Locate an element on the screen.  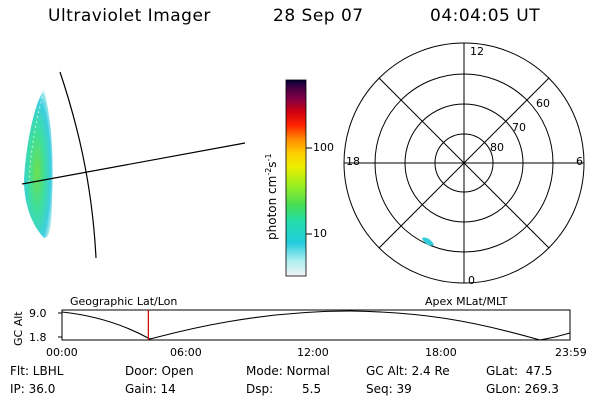
ip-info: IP: 36.0 is located at coordinates (33, 389).